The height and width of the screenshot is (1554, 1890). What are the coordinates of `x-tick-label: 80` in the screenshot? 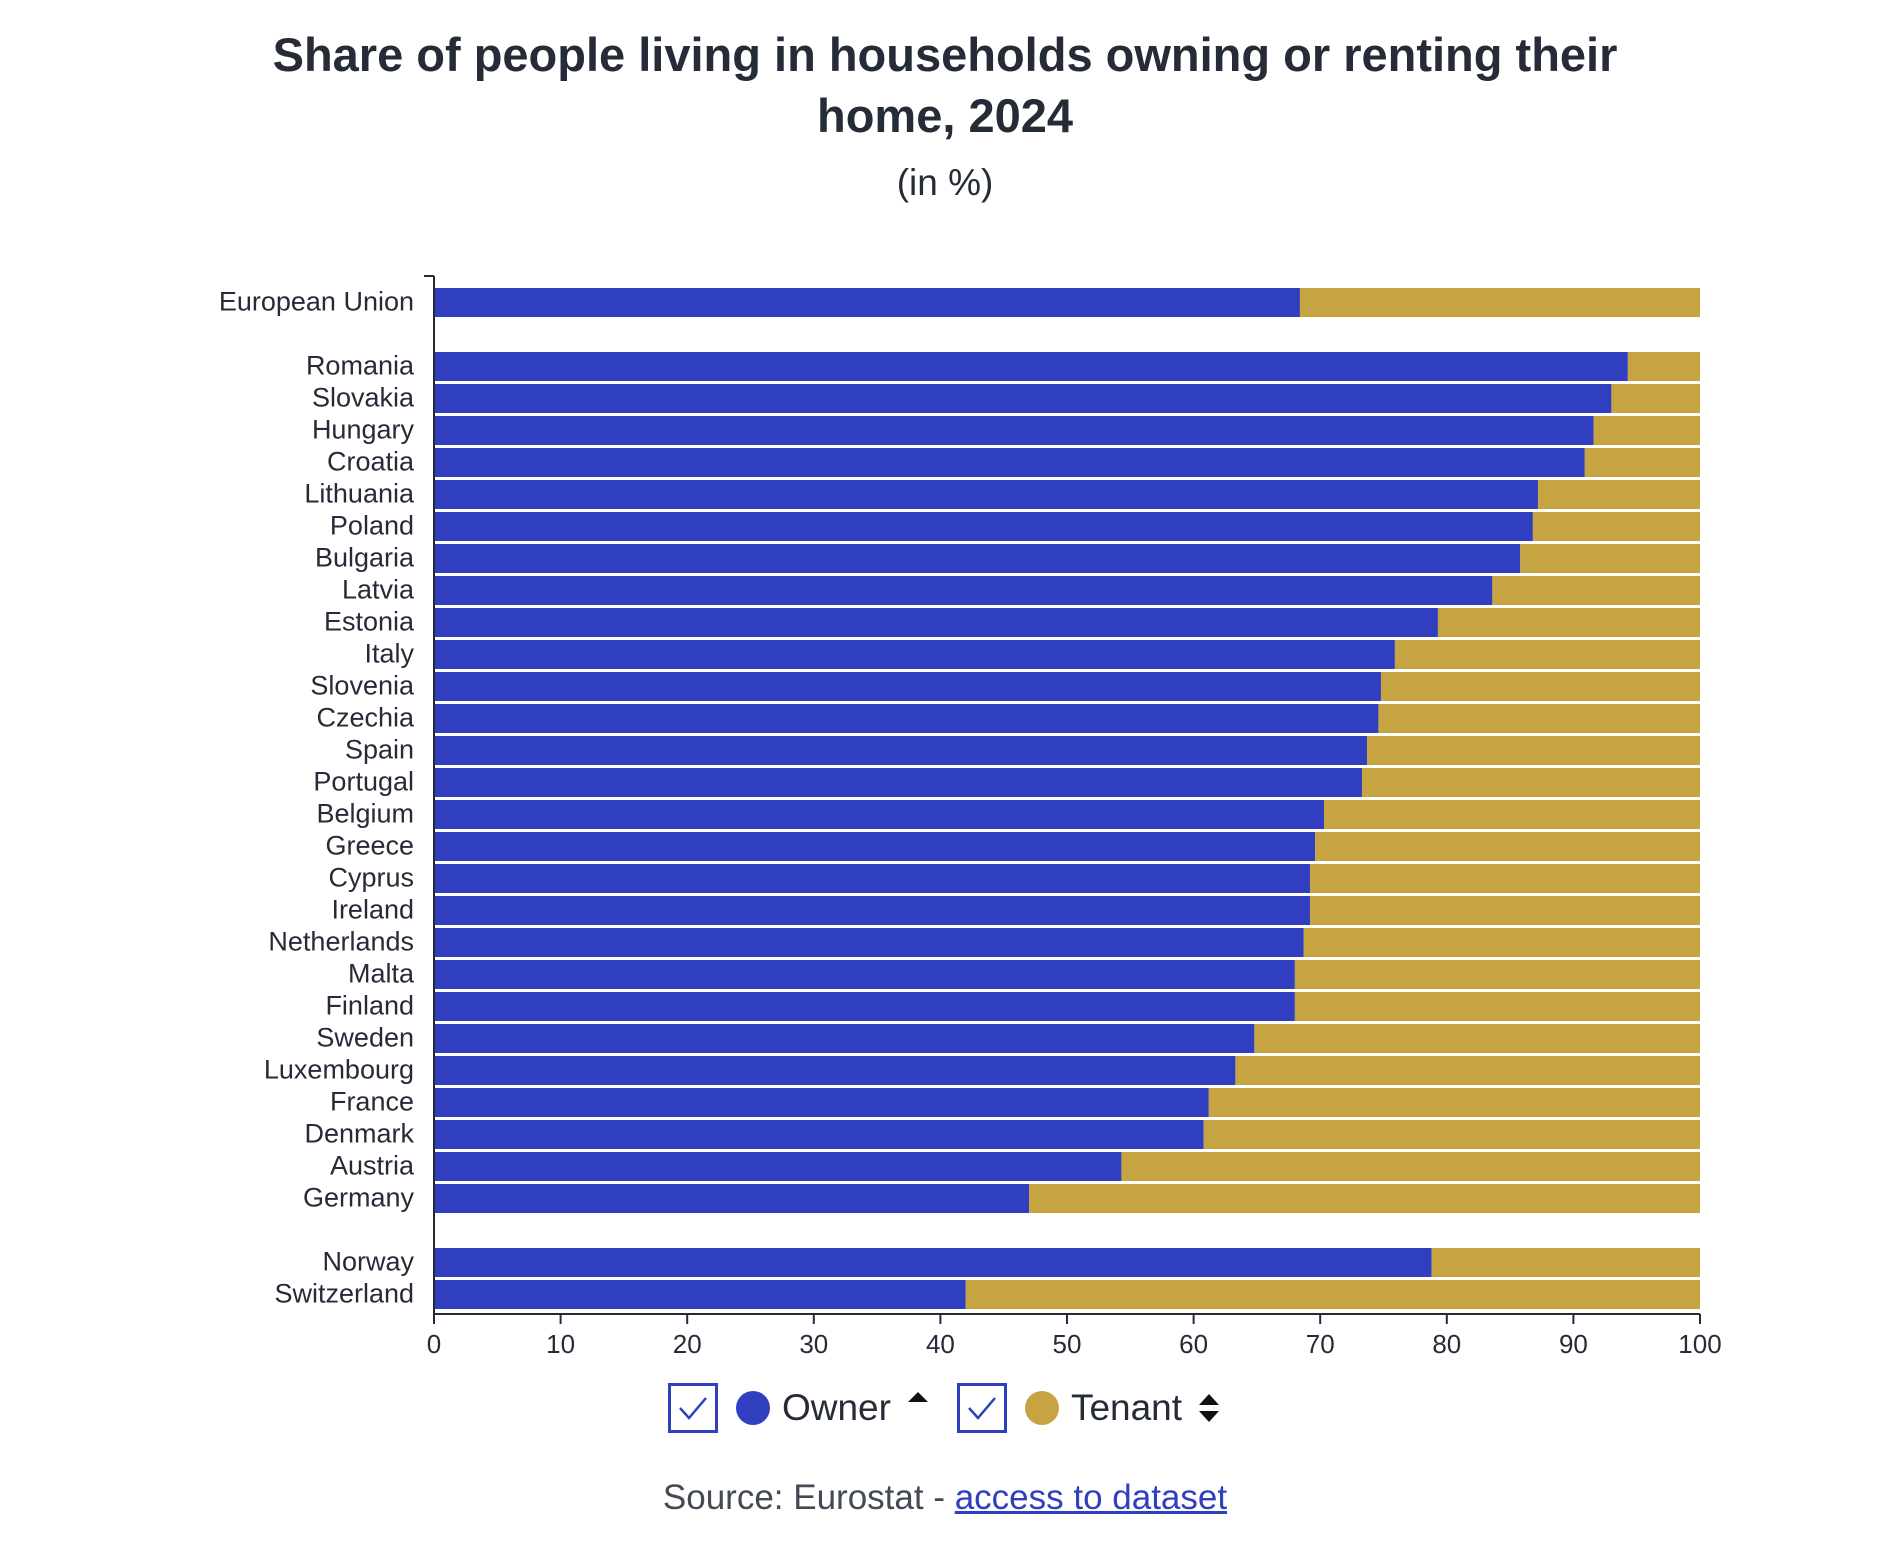 It's located at (1446, 1344).